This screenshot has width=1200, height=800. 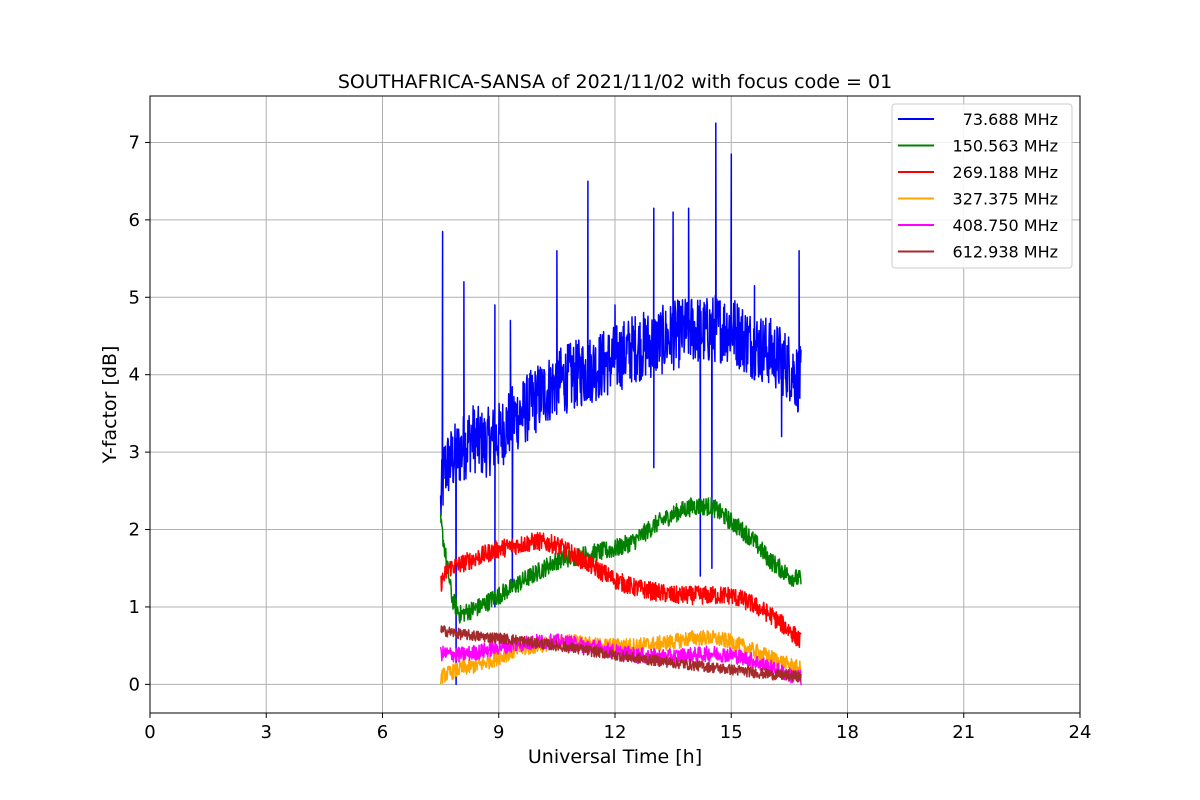 I want to click on x-tick-label: 21, so click(x=963, y=732).